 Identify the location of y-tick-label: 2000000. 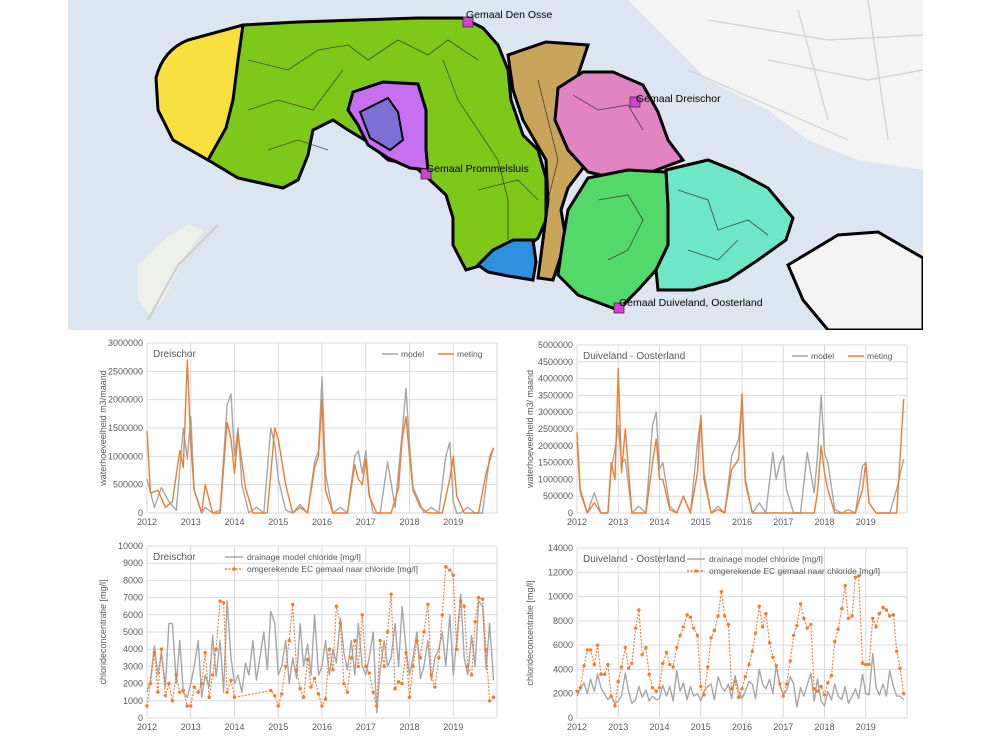
(555, 446).